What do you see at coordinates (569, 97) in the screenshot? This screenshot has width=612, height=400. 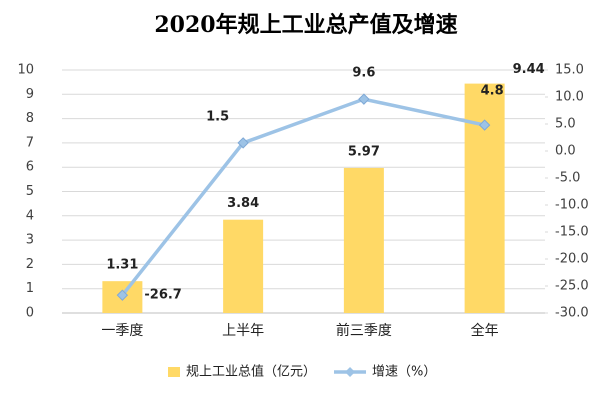 I see `y2-tick-label: 10.0` at bounding box center [569, 97].